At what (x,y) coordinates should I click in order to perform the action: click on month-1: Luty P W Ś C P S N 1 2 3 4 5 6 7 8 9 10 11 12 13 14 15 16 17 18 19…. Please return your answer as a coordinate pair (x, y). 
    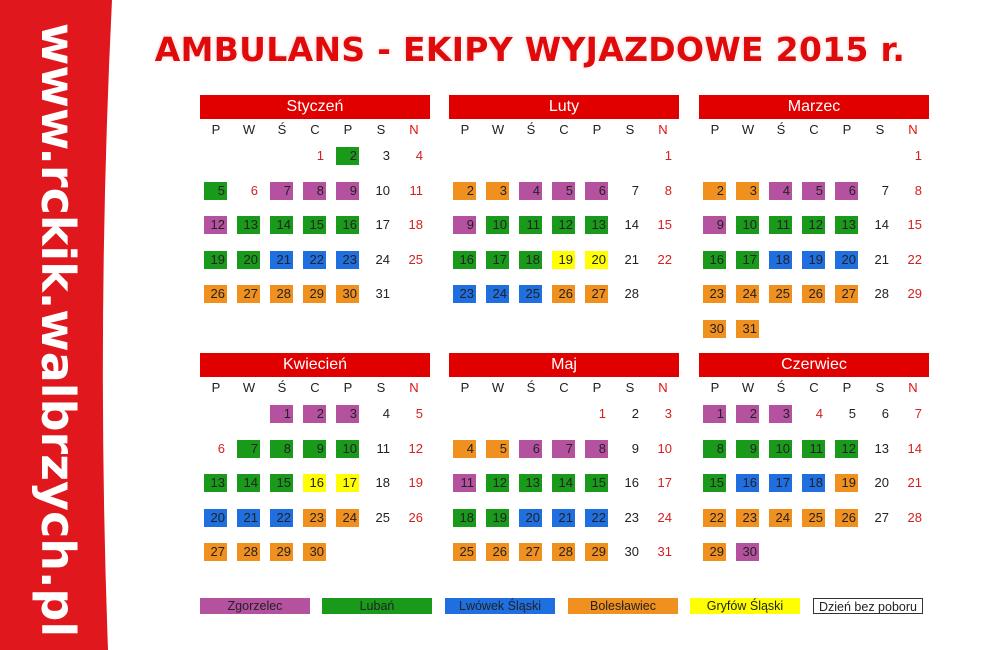
    Looking at the image, I should click on (564, 225).